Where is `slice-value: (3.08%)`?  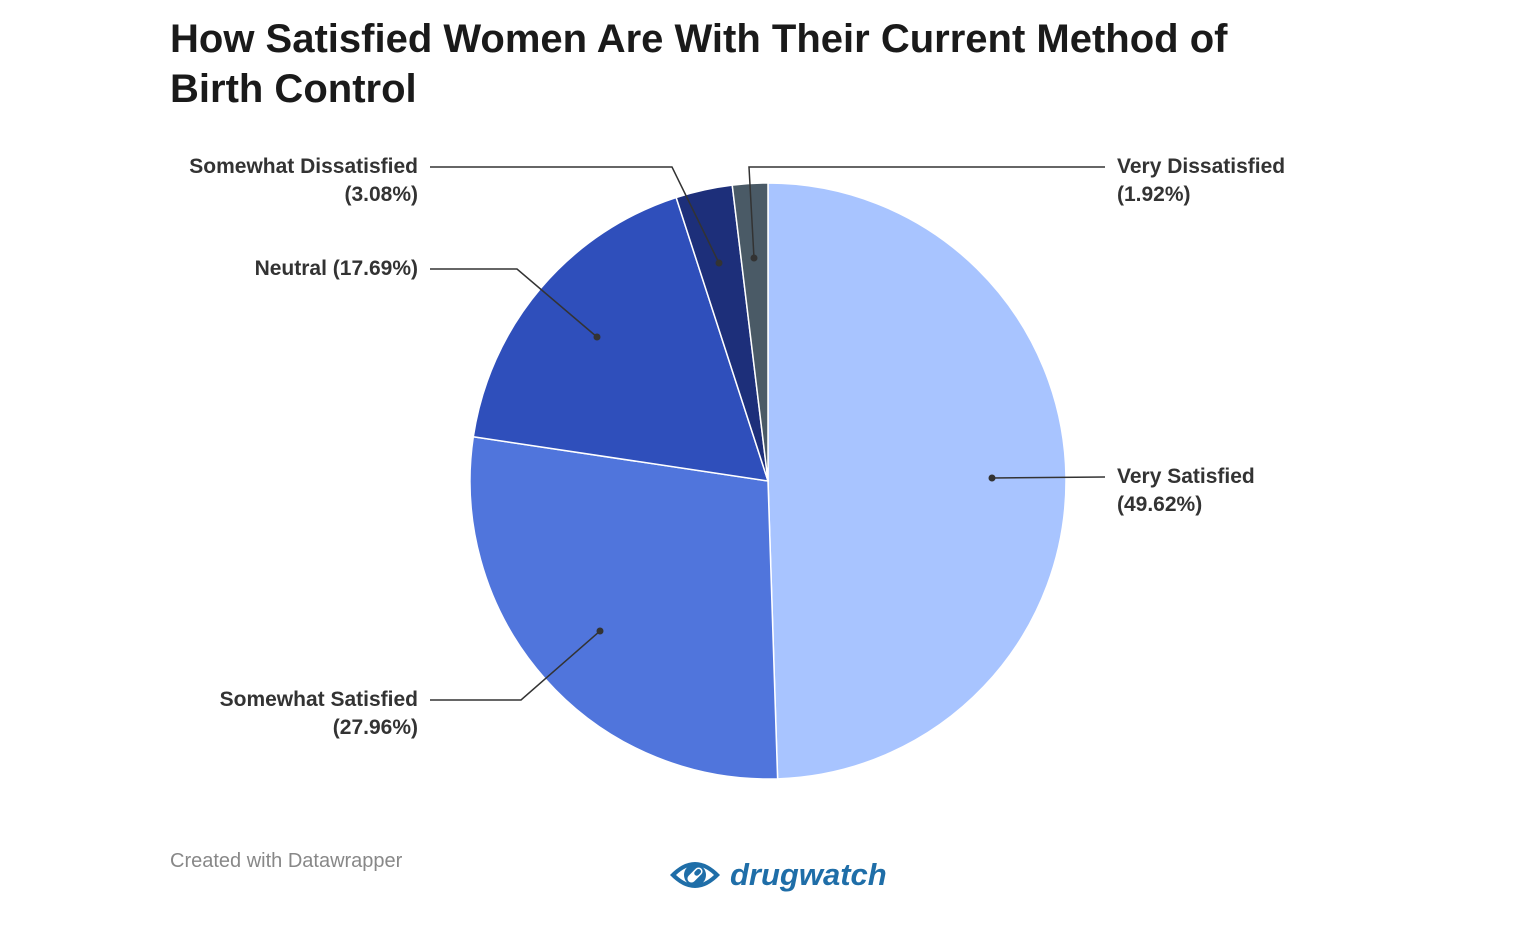 slice-value: (3.08%) is located at coordinates (381, 194).